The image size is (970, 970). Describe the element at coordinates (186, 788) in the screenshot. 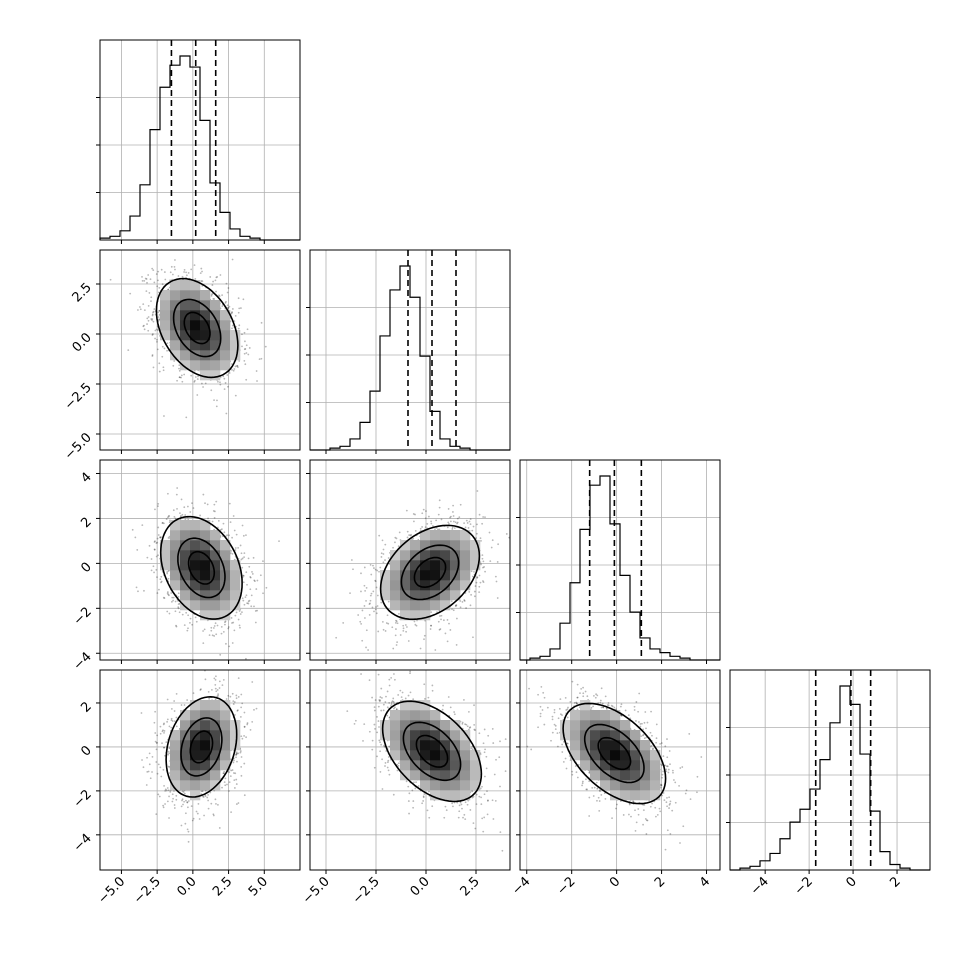

I see `density-panel-0-3: −5.0 −2.5 0.0 2.5 5.0−4−202` at that location.